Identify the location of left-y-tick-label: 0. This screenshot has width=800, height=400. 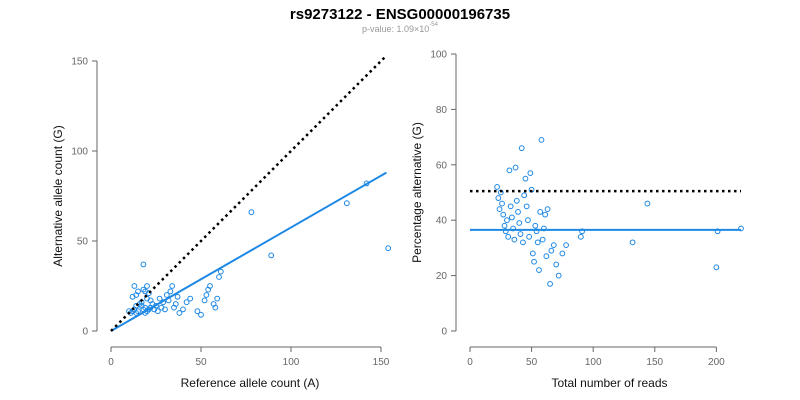
(85, 332).